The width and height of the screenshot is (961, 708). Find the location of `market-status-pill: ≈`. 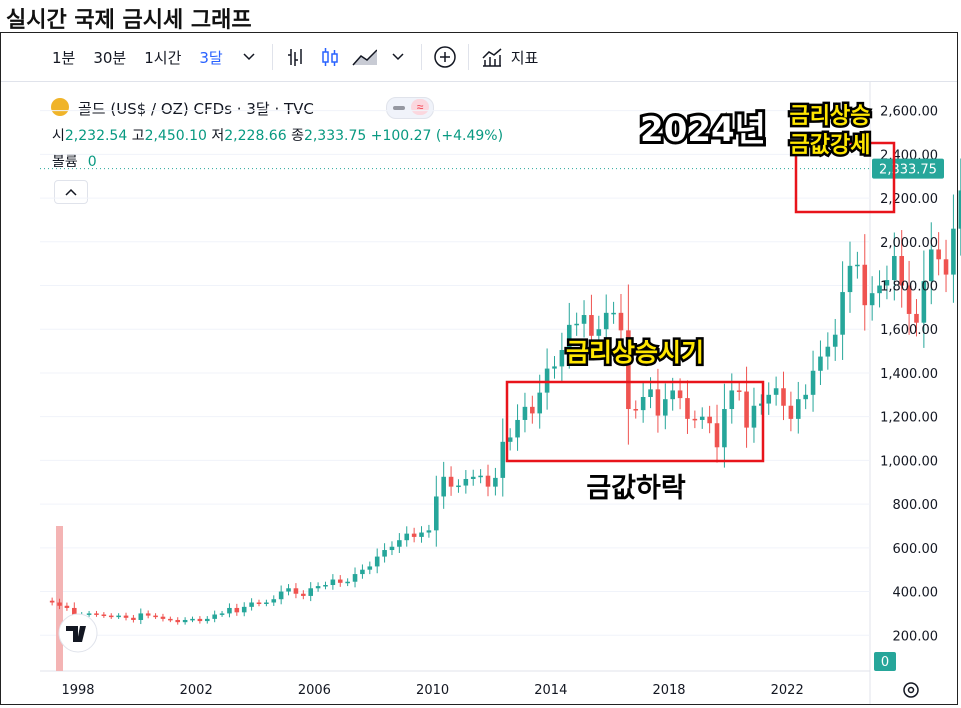

market-status-pill: ≈ is located at coordinates (410, 108).